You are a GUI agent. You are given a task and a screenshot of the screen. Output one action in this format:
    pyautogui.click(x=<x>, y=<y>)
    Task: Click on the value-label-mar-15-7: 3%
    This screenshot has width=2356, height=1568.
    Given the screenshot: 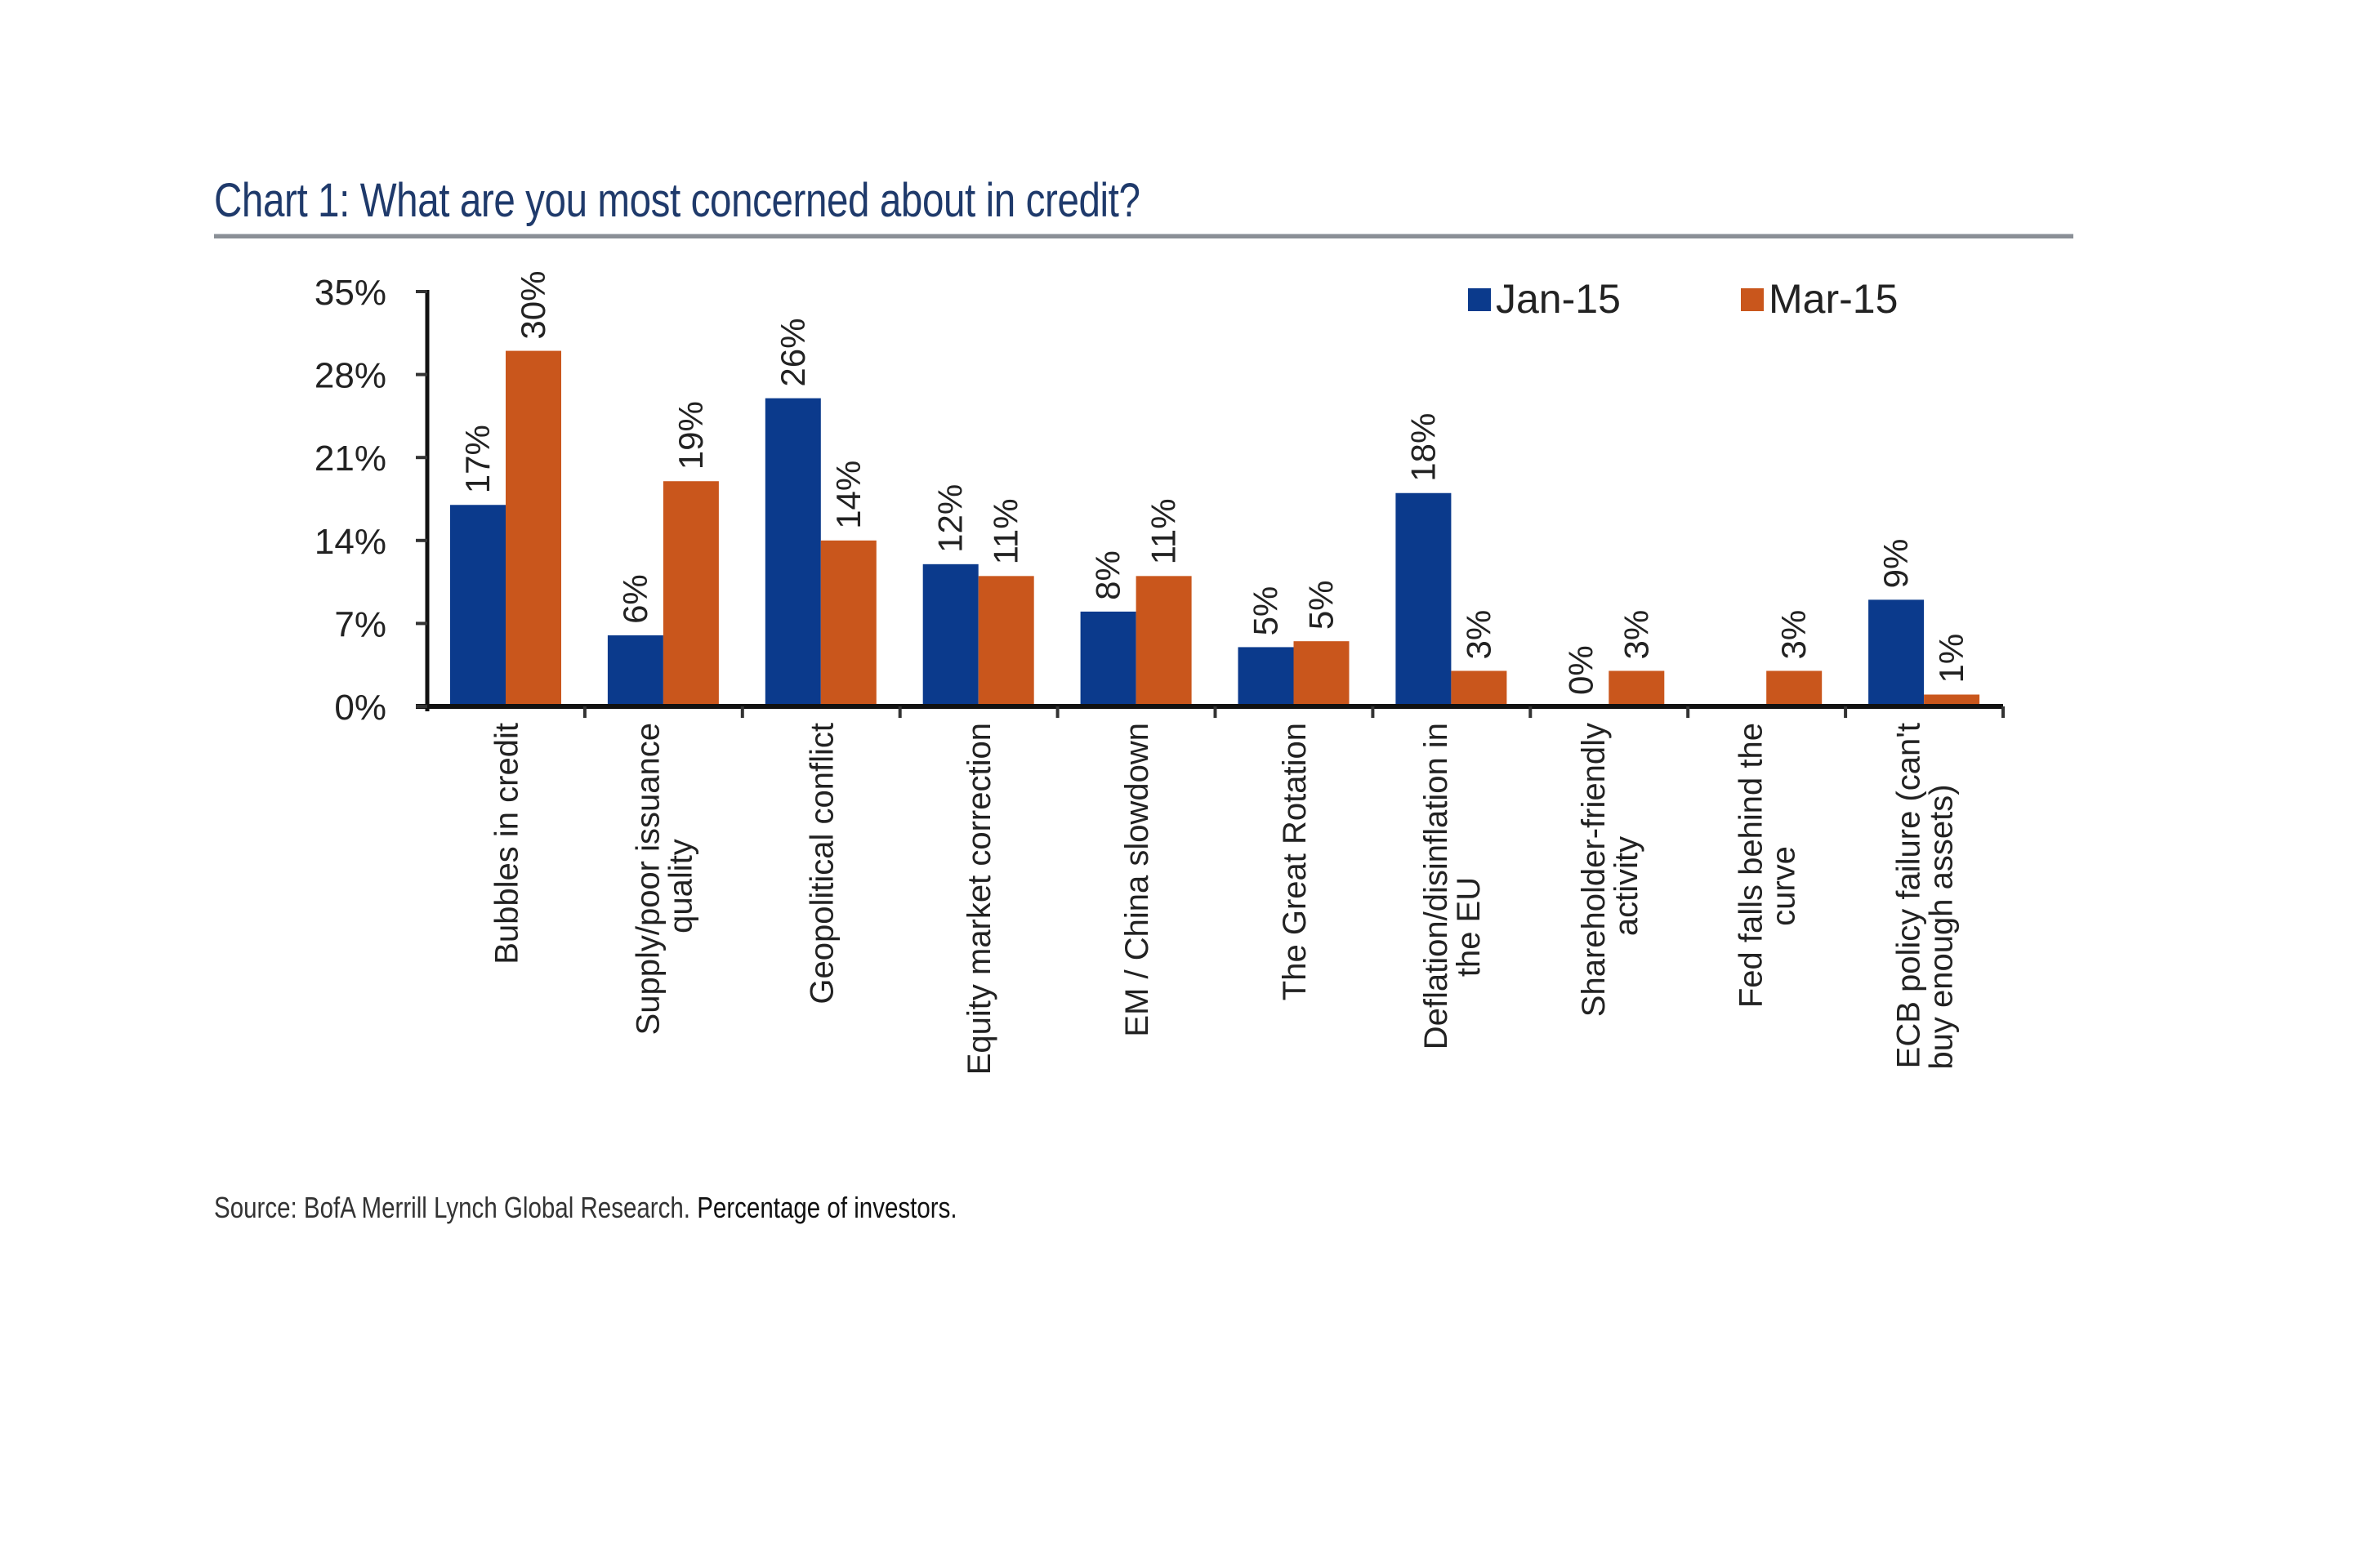 What is the action you would take?
    pyautogui.click(x=1636, y=635)
    